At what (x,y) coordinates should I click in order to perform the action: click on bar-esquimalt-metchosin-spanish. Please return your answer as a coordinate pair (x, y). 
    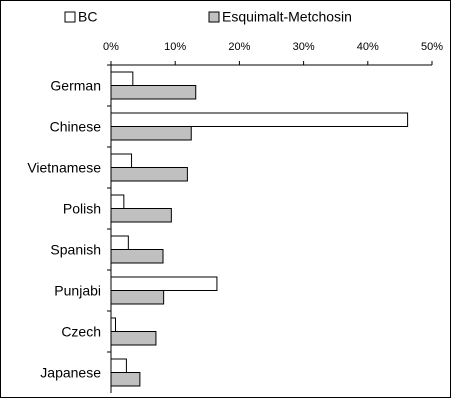
    Looking at the image, I should click on (137, 256).